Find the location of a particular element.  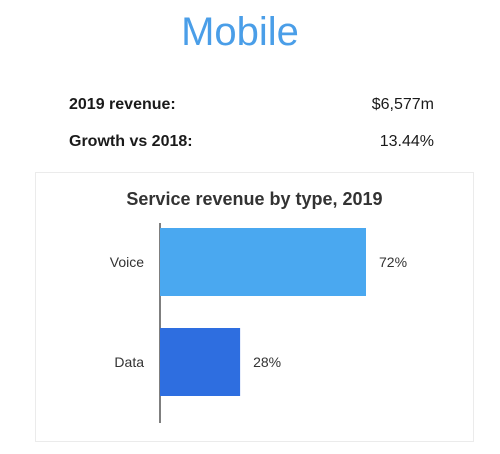

stat-label-growth: Growth vs 2018: is located at coordinates (131, 141).